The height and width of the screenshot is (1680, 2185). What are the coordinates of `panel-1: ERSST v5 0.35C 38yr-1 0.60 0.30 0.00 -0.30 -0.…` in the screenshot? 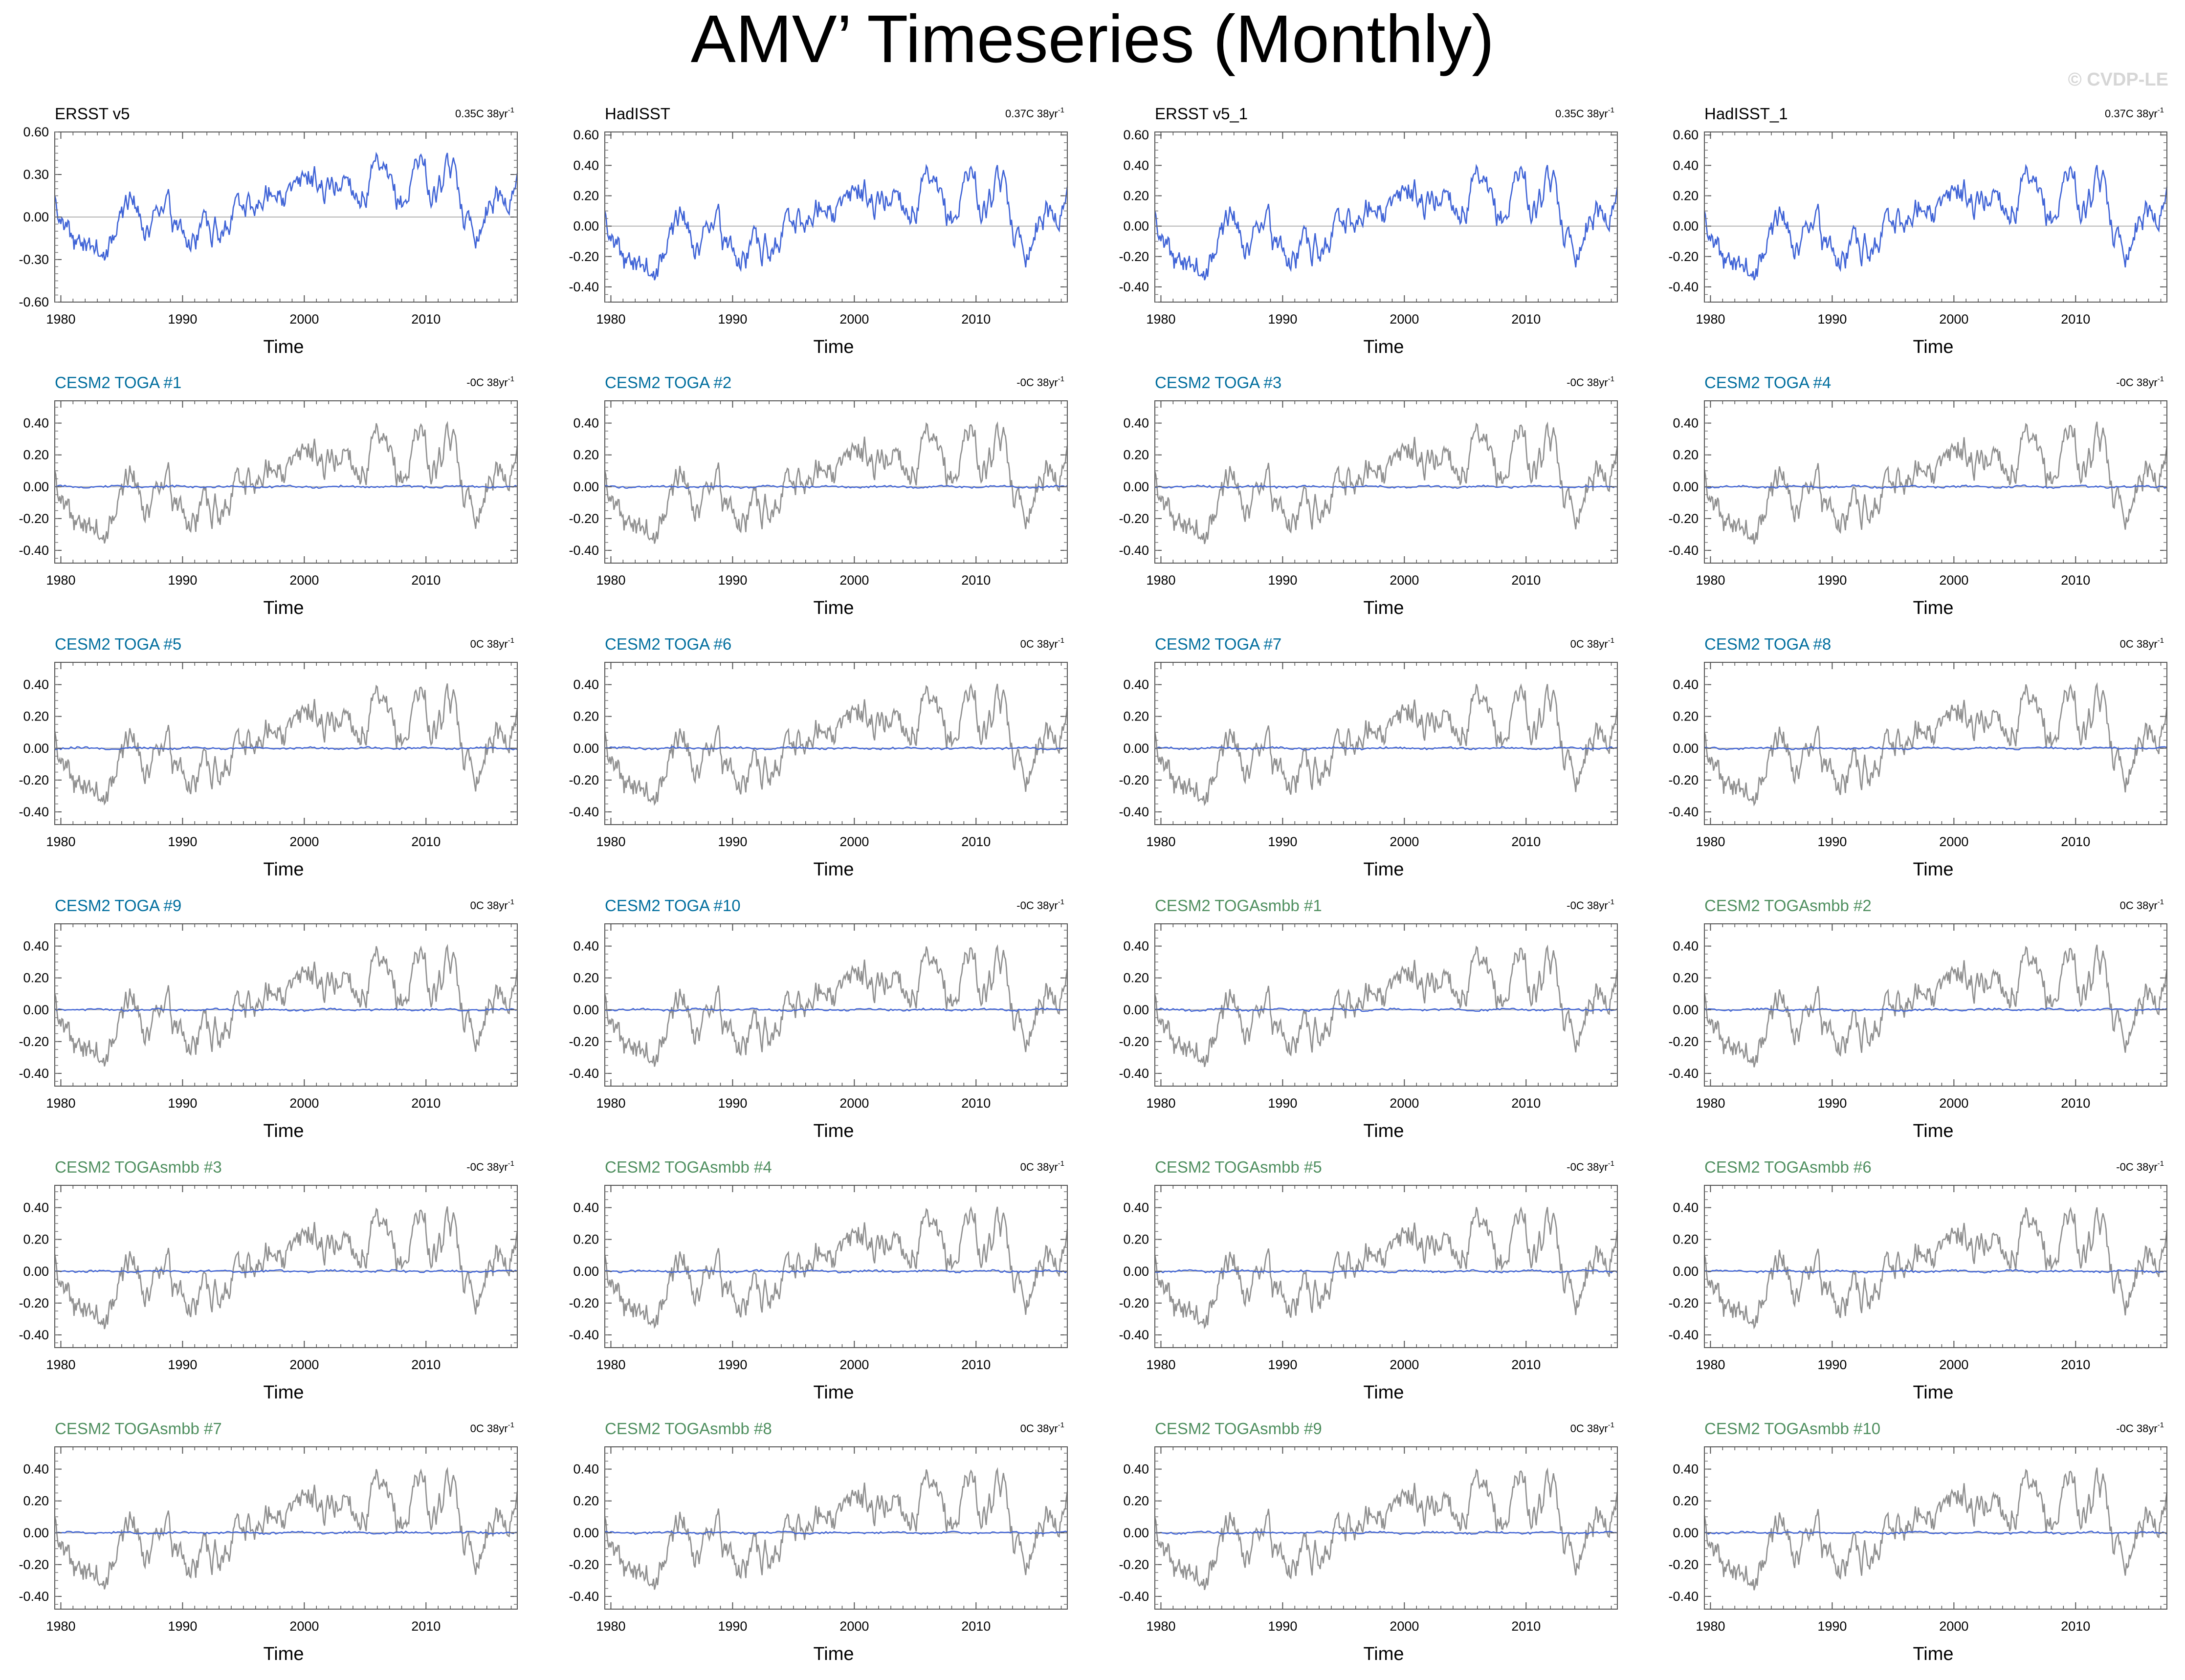 It's located at (268, 231).